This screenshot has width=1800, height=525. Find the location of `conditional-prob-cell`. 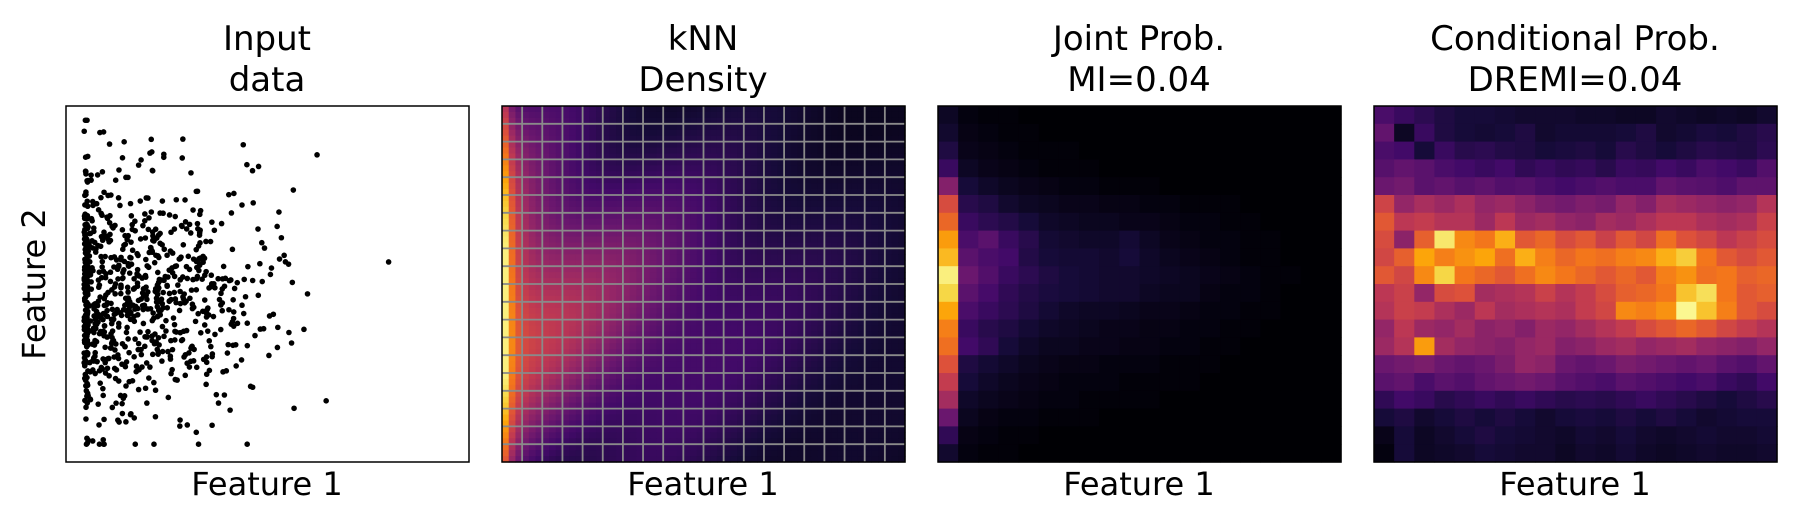

conditional-prob-cell is located at coordinates (1666, 115).